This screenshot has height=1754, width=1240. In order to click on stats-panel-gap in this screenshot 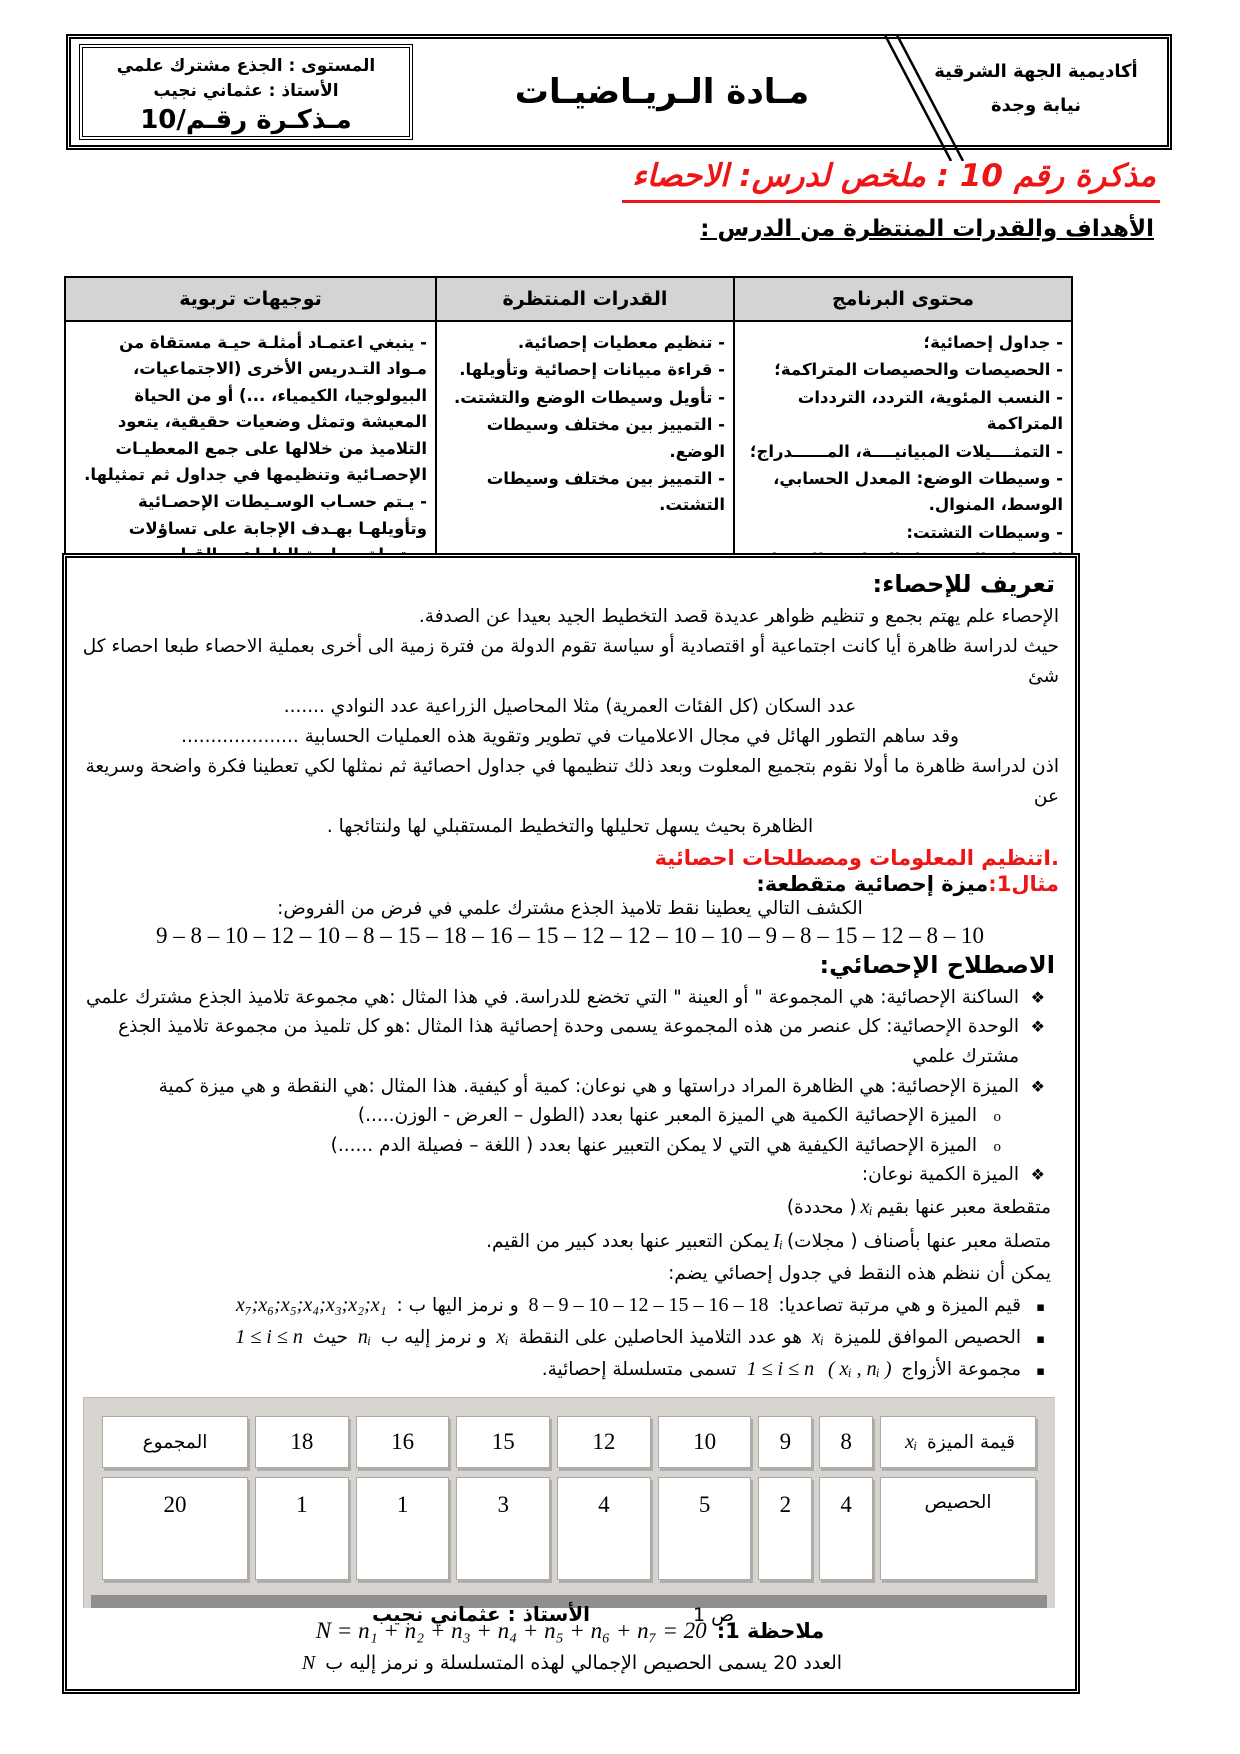, I will do `click(569, 1591)`.